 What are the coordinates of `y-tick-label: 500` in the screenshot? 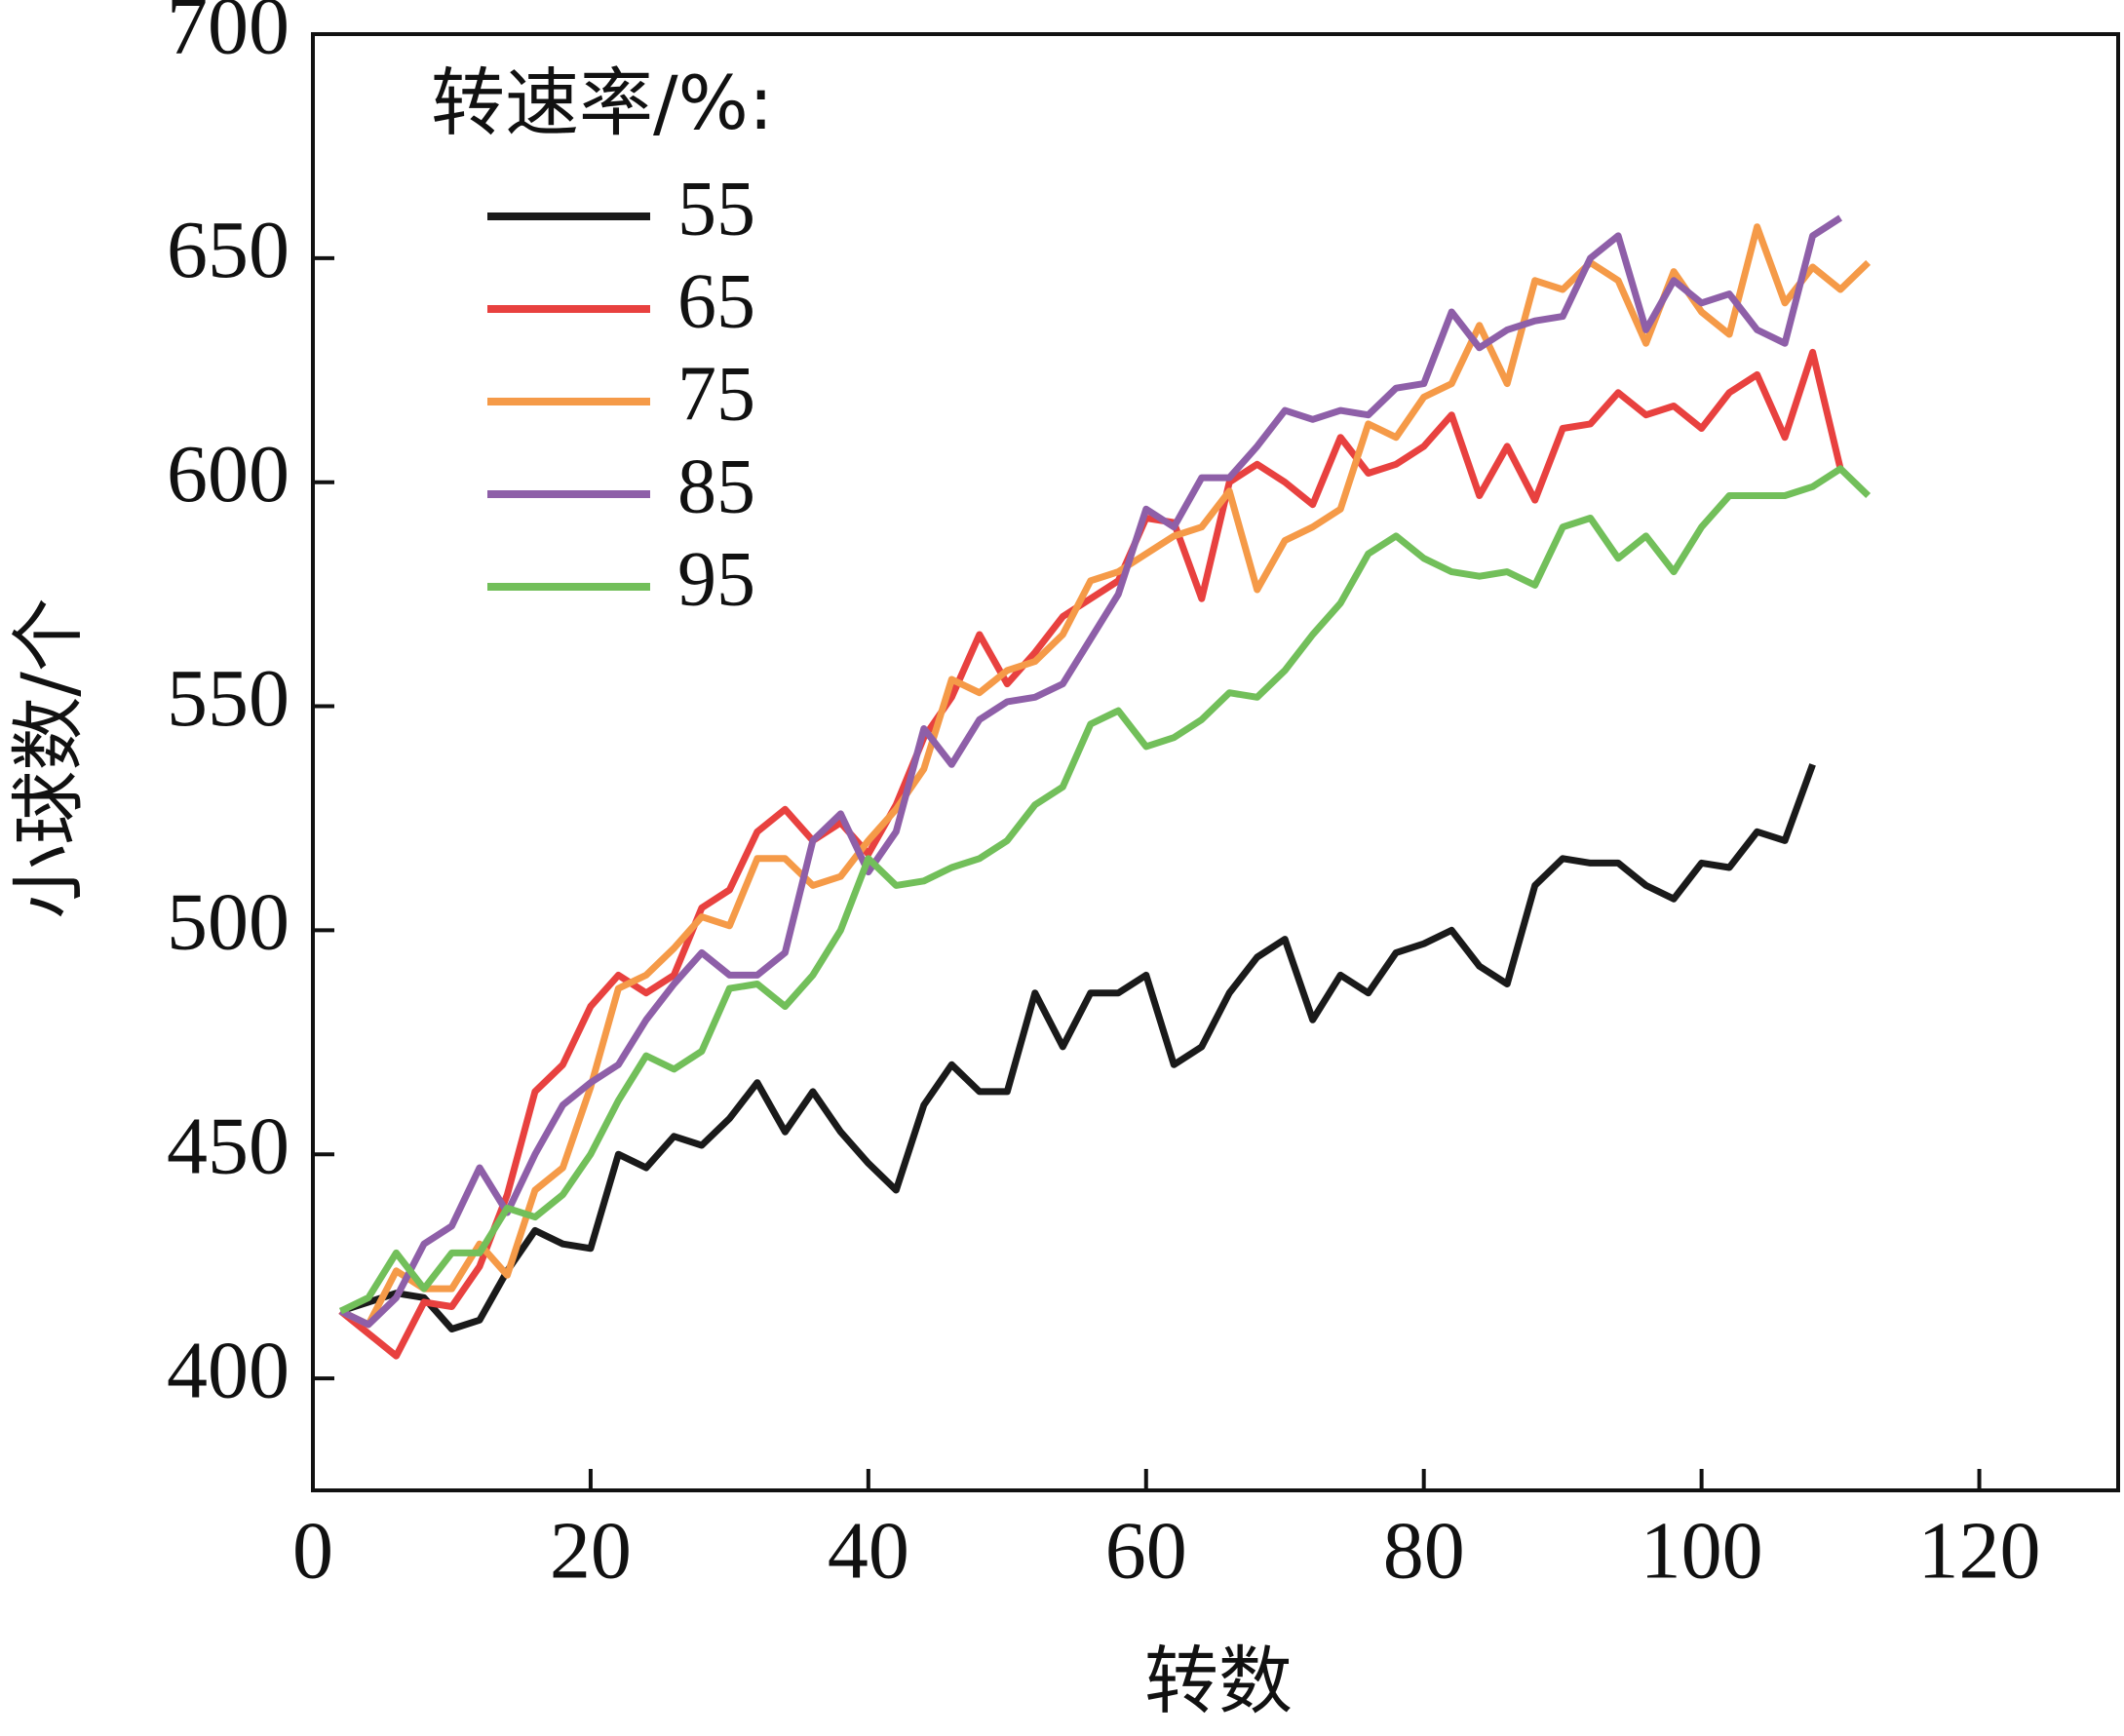 It's located at (229, 922).